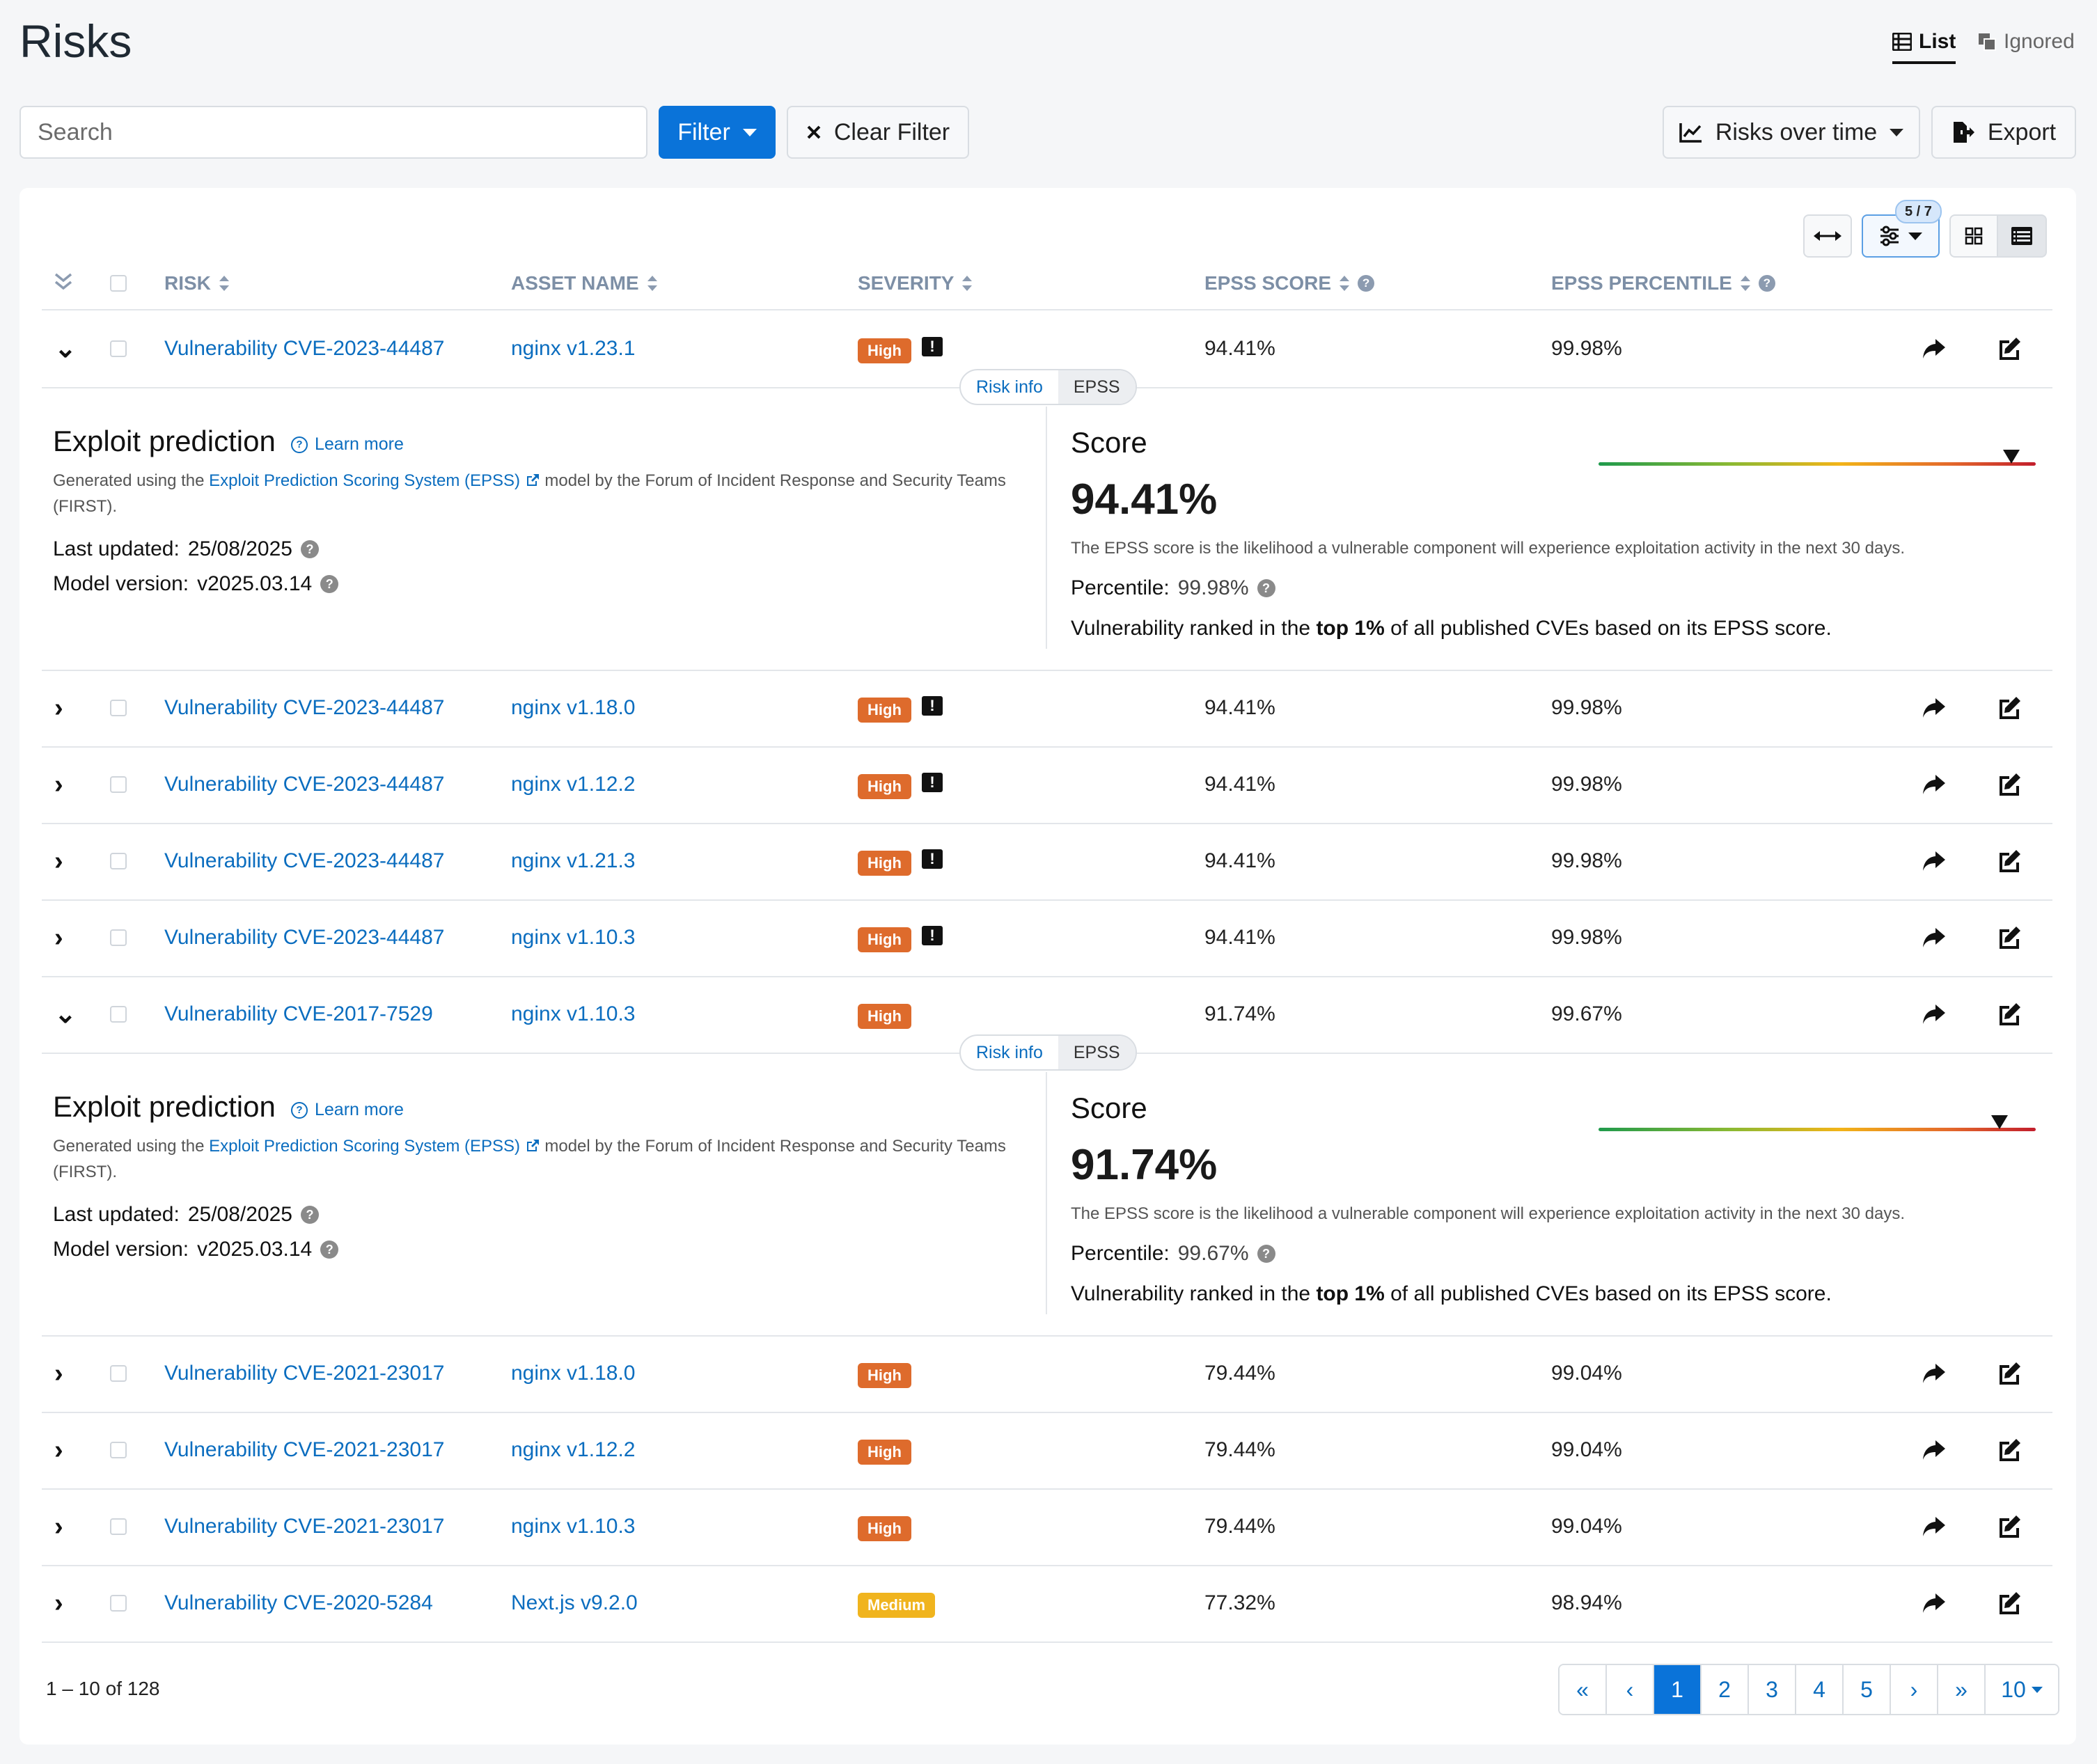 The width and height of the screenshot is (2097, 1764). What do you see at coordinates (1868, 1689) in the screenshot?
I see `pagination-page: 5` at bounding box center [1868, 1689].